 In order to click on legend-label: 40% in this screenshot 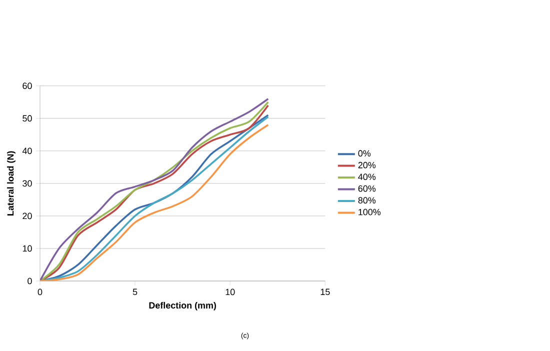, I will do `click(367, 177)`.